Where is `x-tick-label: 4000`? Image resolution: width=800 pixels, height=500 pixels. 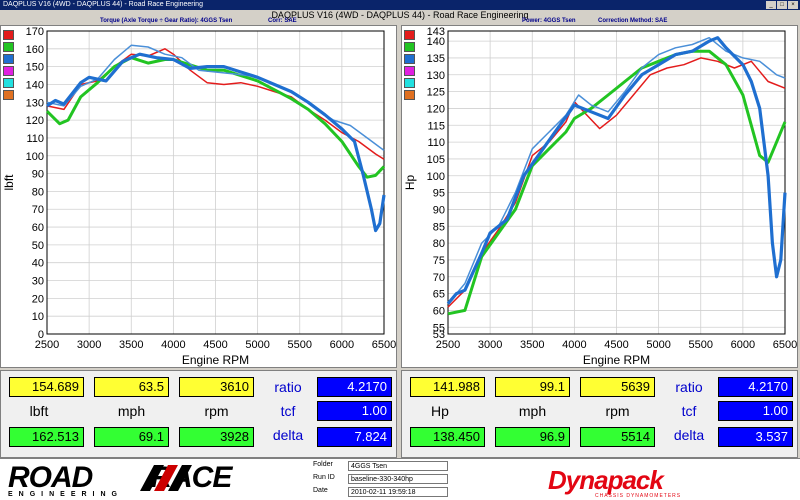 x-tick-label: 4000 is located at coordinates (173, 345).